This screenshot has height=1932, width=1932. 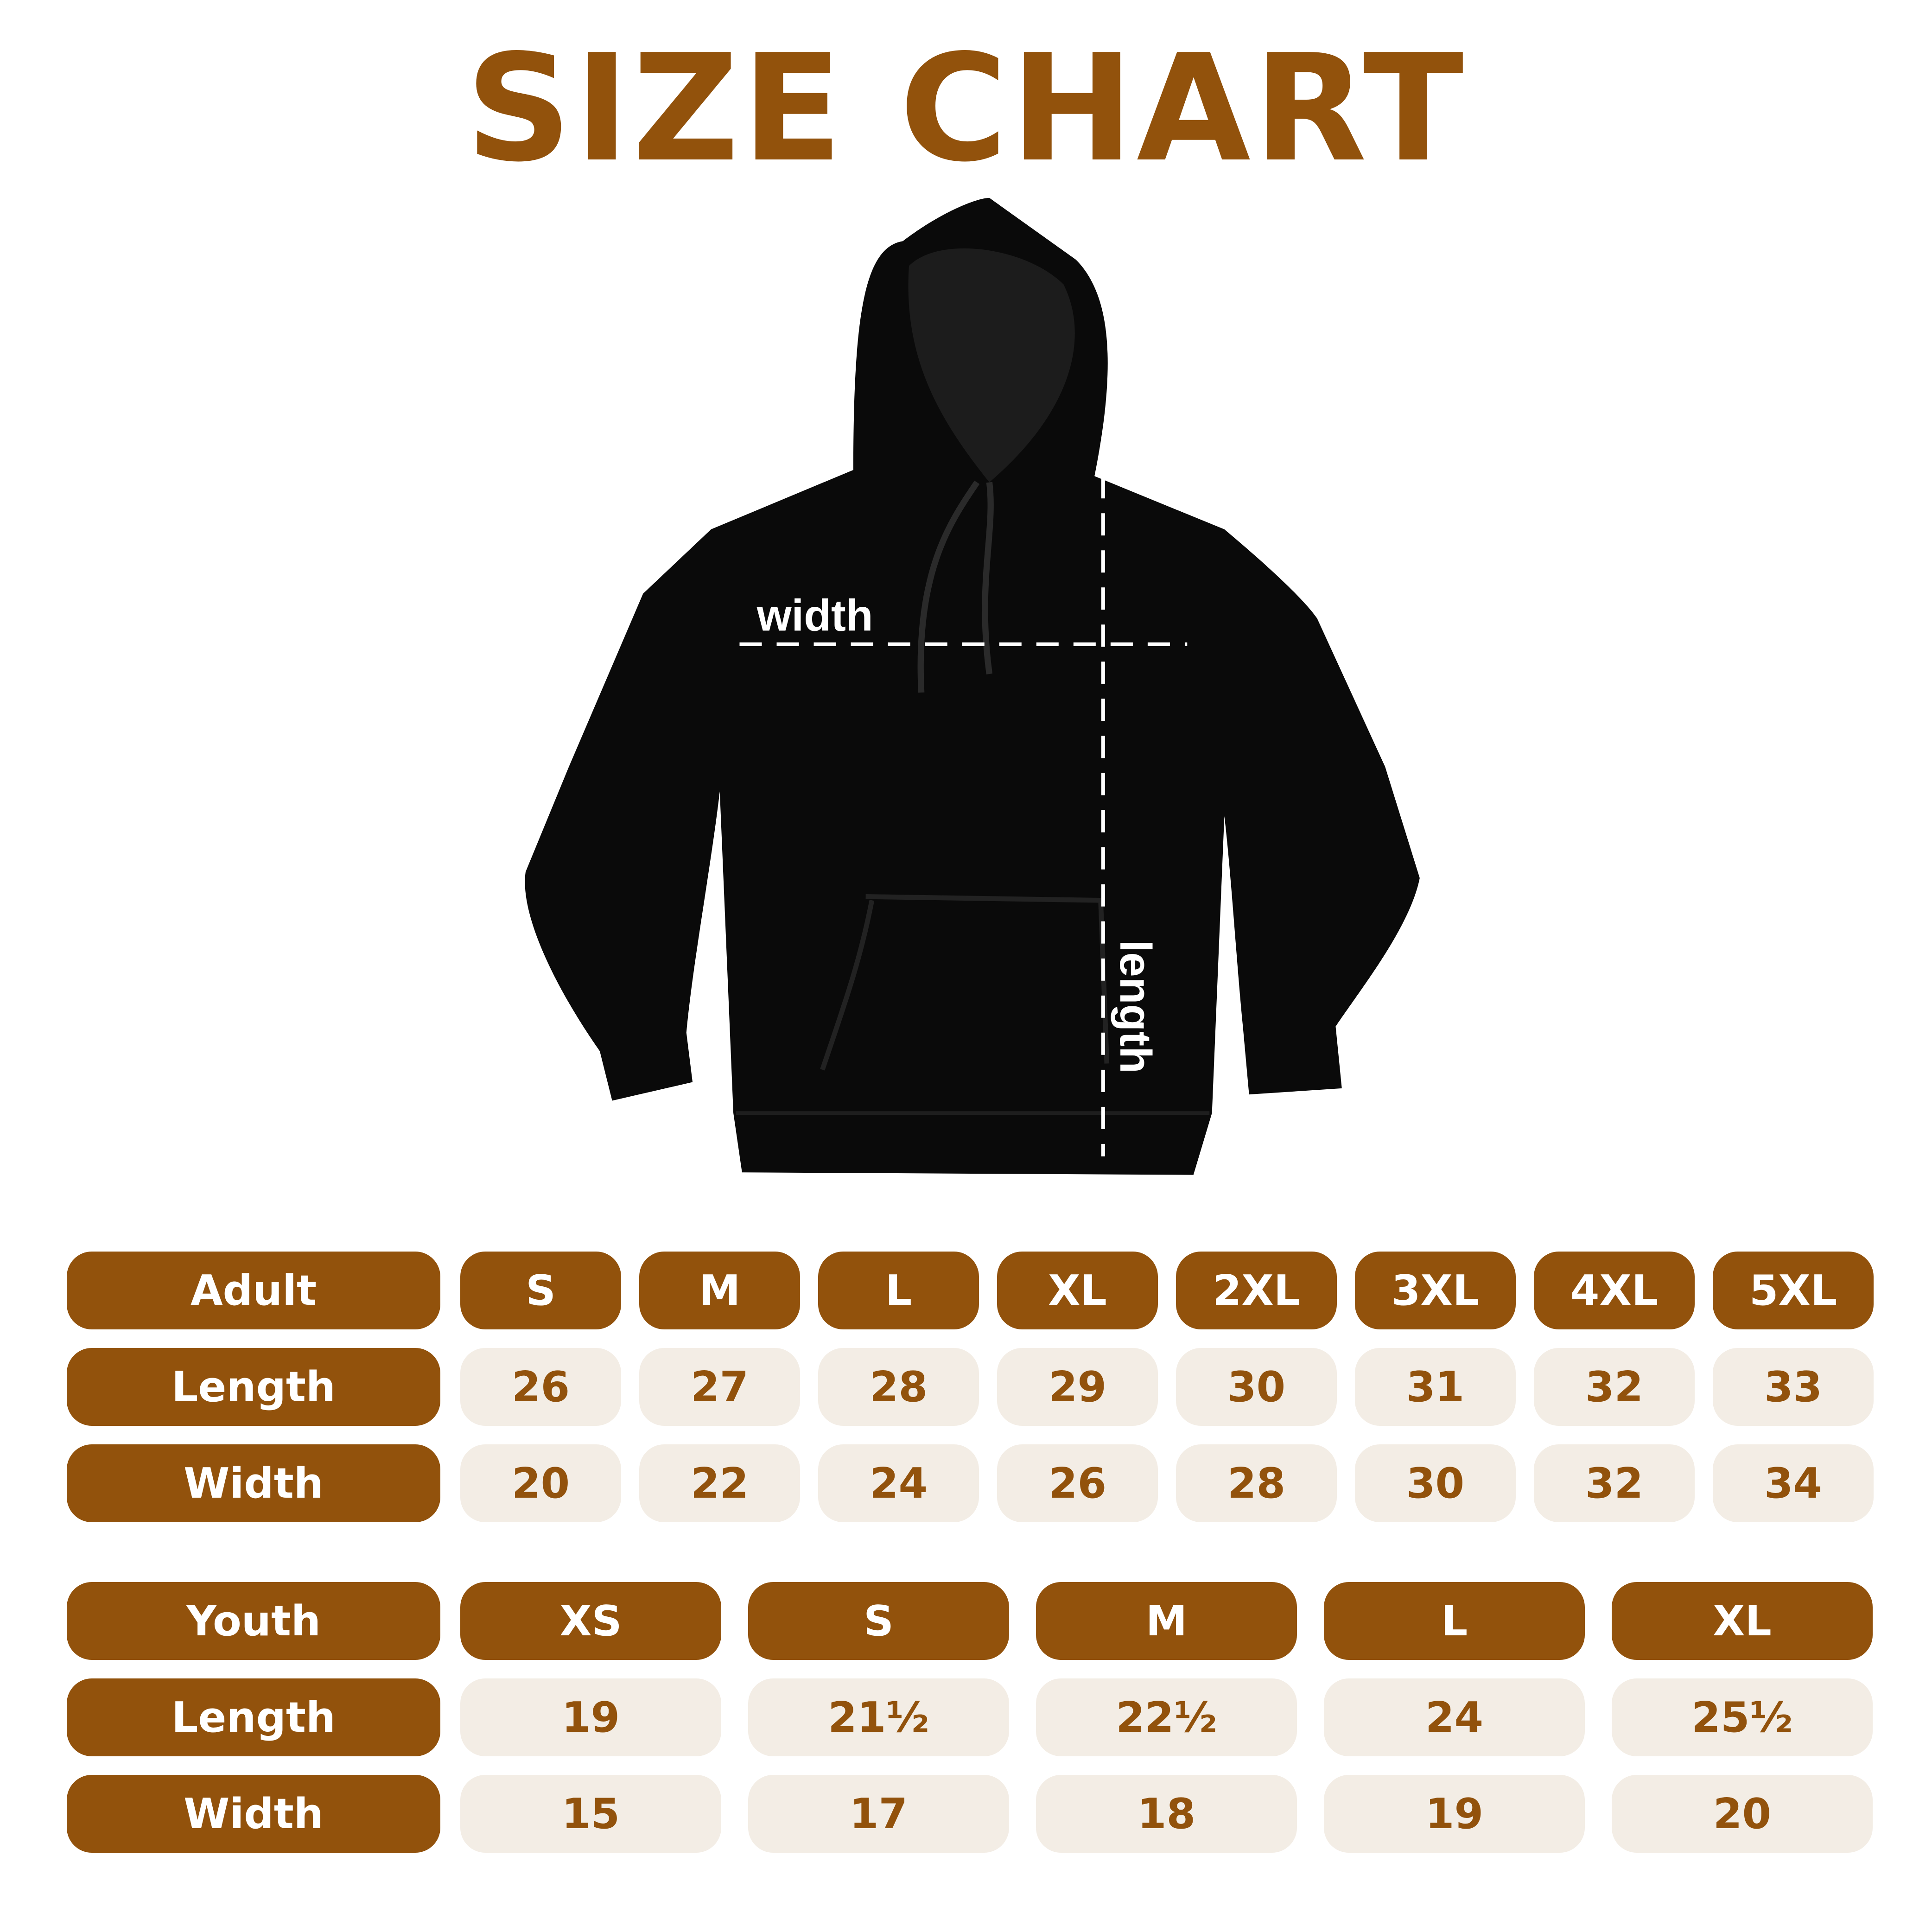 What do you see at coordinates (991, 365) in the screenshot?
I see `hood-opening` at bounding box center [991, 365].